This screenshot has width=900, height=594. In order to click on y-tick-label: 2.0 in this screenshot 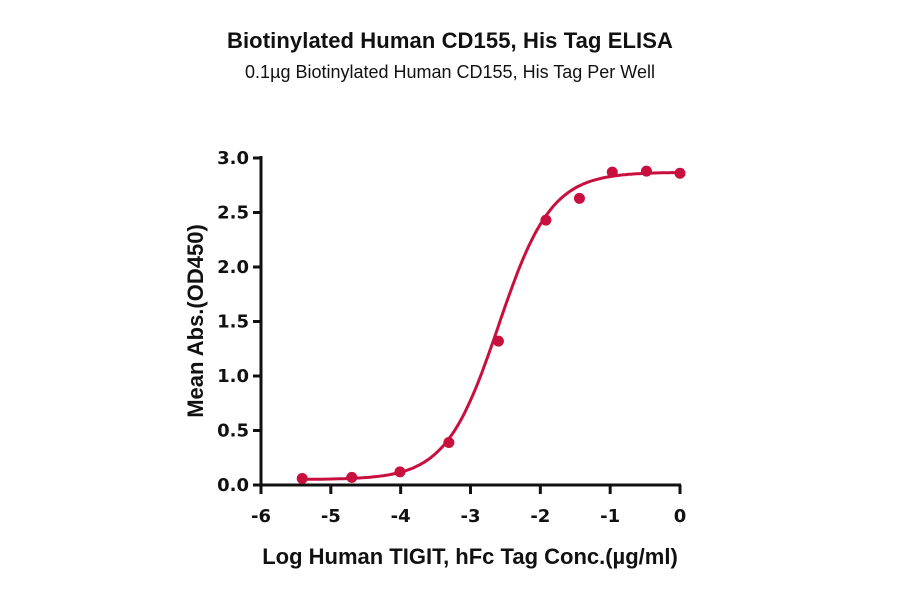, I will do `click(233, 267)`.